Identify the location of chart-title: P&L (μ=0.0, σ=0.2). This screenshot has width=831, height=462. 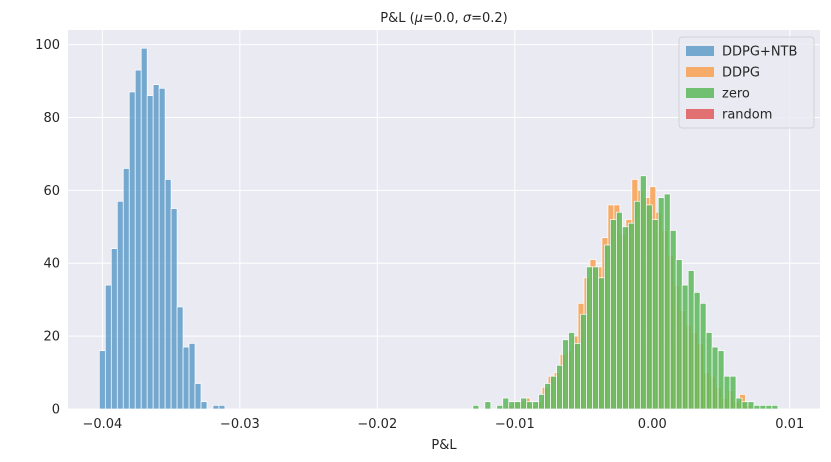
(443, 18).